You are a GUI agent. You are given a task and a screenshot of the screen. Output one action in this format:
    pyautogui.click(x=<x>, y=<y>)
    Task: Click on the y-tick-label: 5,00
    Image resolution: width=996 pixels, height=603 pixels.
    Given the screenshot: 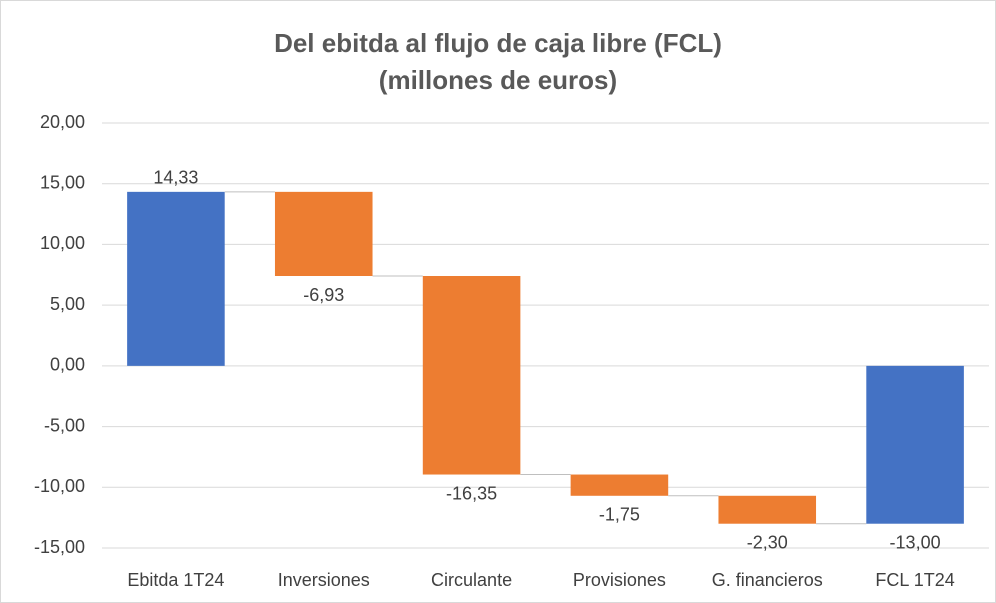 What is the action you would take?
    pyautogui.click(x=67, y=304)
    